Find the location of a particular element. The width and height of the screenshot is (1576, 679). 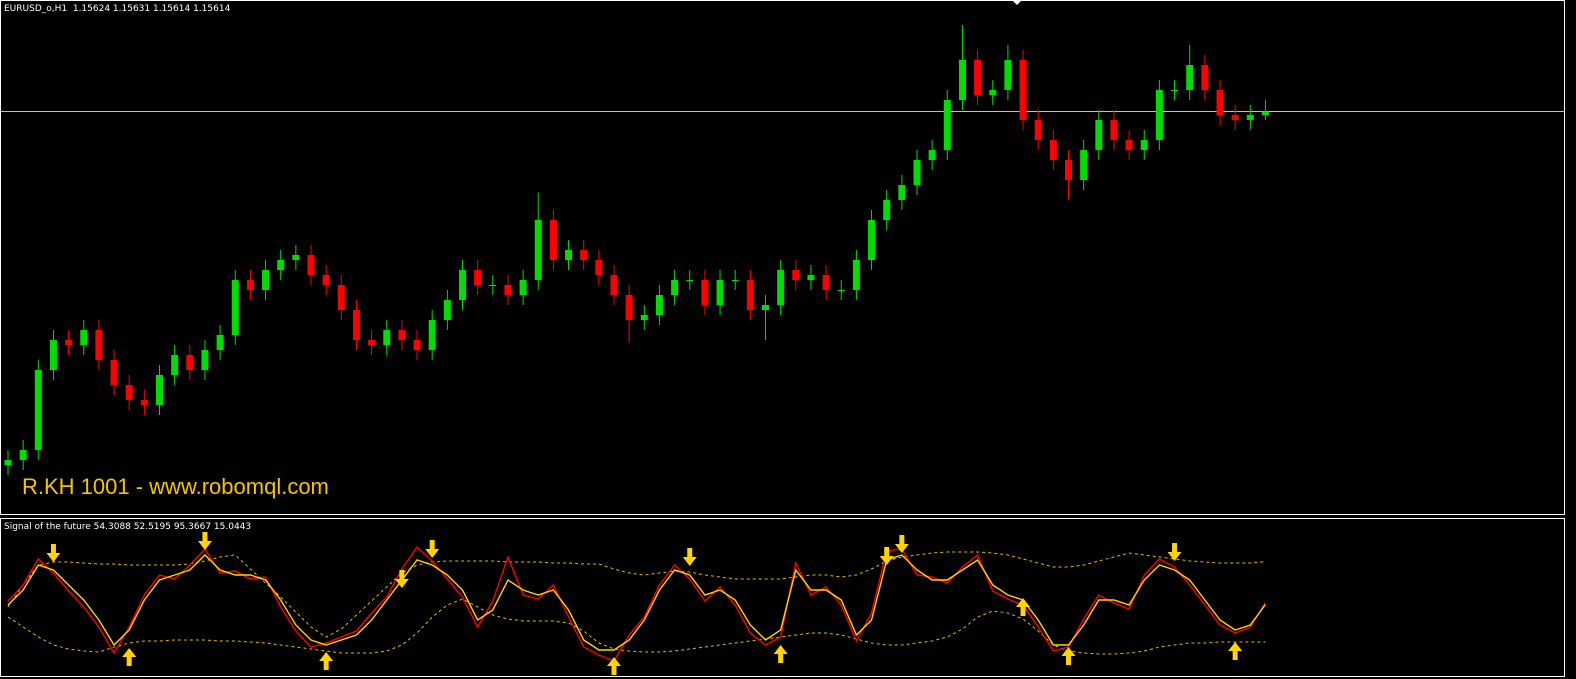

watermark: R.KH 1001 - www.robomql.com is located at coordinates (175, 486).